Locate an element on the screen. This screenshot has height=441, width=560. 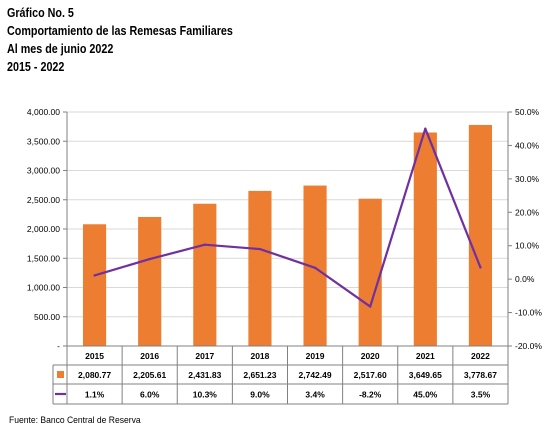
growth-point-2019 is located at coordinates (315, 267).